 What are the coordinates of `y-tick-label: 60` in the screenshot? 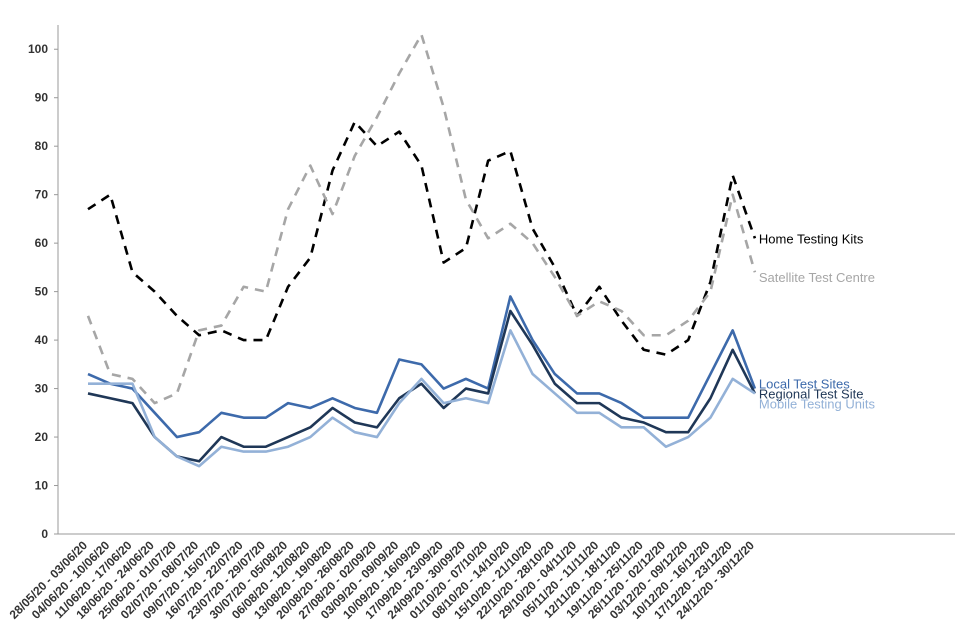 It's located at (42, 243).